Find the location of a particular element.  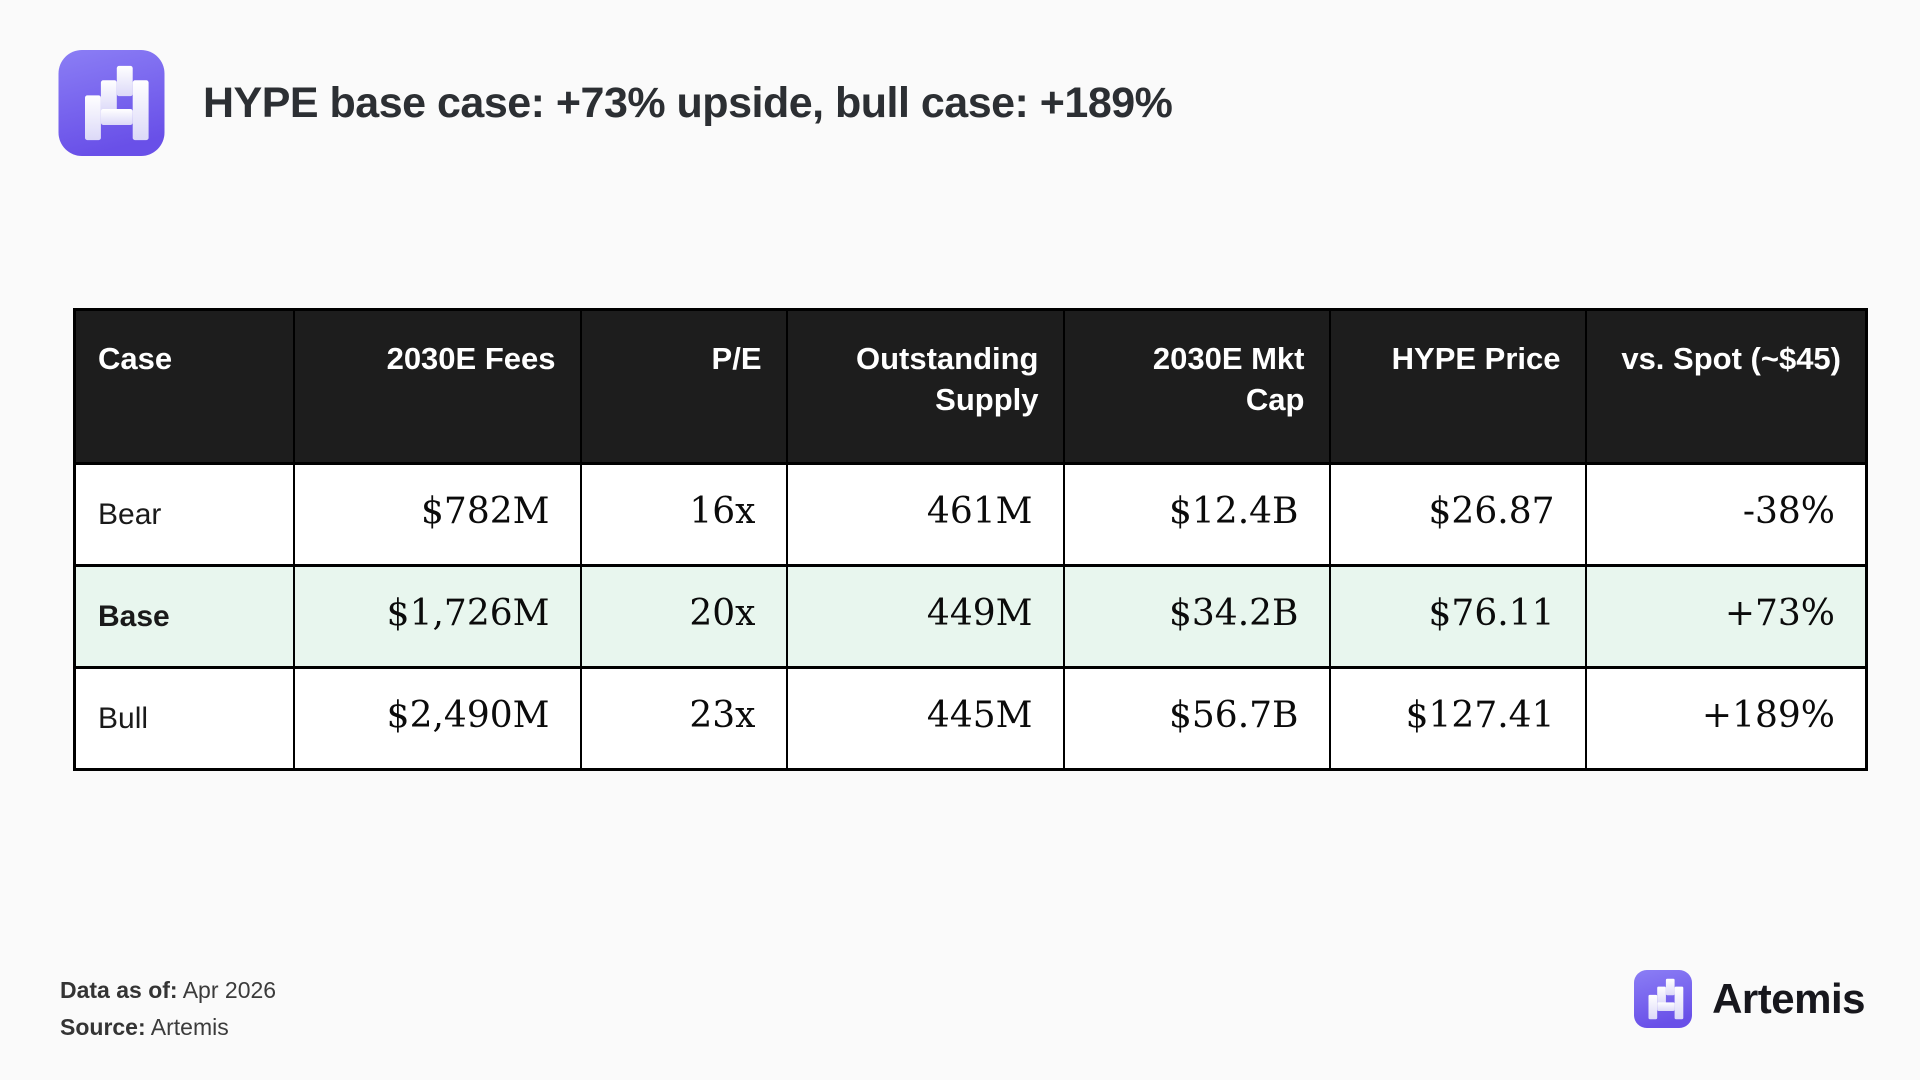

cell-fees: $782M is located at coordinates (437, 514).